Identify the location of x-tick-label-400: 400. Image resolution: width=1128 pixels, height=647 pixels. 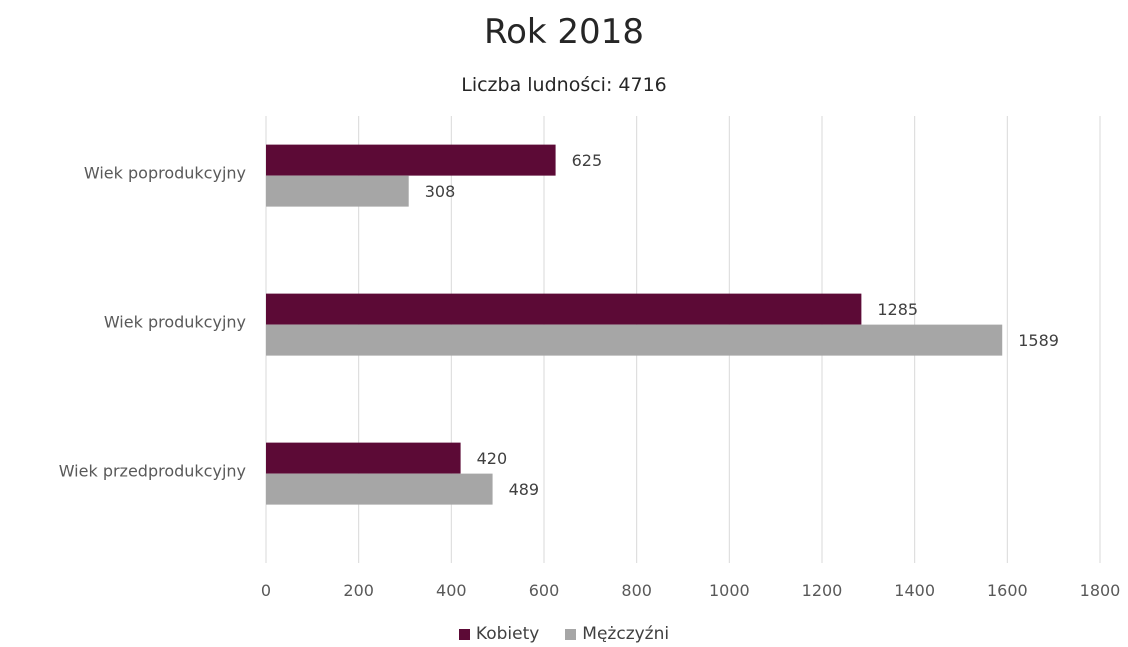
(451, 590).